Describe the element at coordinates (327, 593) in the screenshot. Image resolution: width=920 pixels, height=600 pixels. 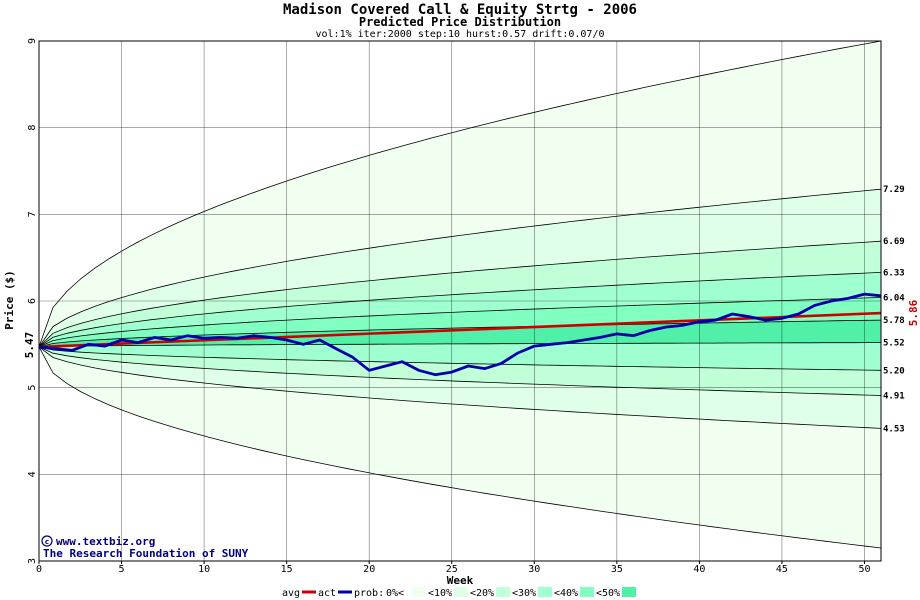
I see `legend-act-label: act` at that location.